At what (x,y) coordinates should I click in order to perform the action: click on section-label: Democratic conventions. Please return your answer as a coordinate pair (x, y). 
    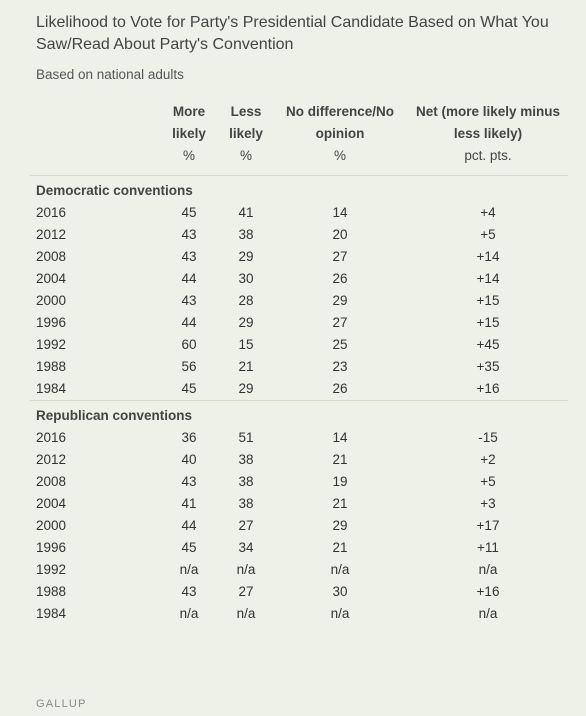
    Looking at the image, I should click on (114, 190).